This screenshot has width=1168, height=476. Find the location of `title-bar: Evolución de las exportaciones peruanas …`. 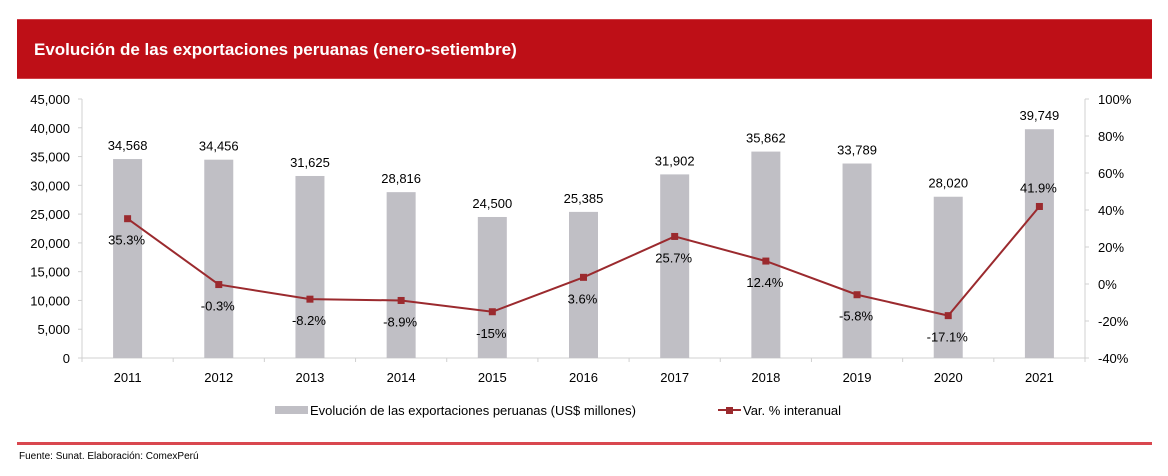

title-bar: Evolución de las exportaciones peruanas … is located at coordinates (584, 49).